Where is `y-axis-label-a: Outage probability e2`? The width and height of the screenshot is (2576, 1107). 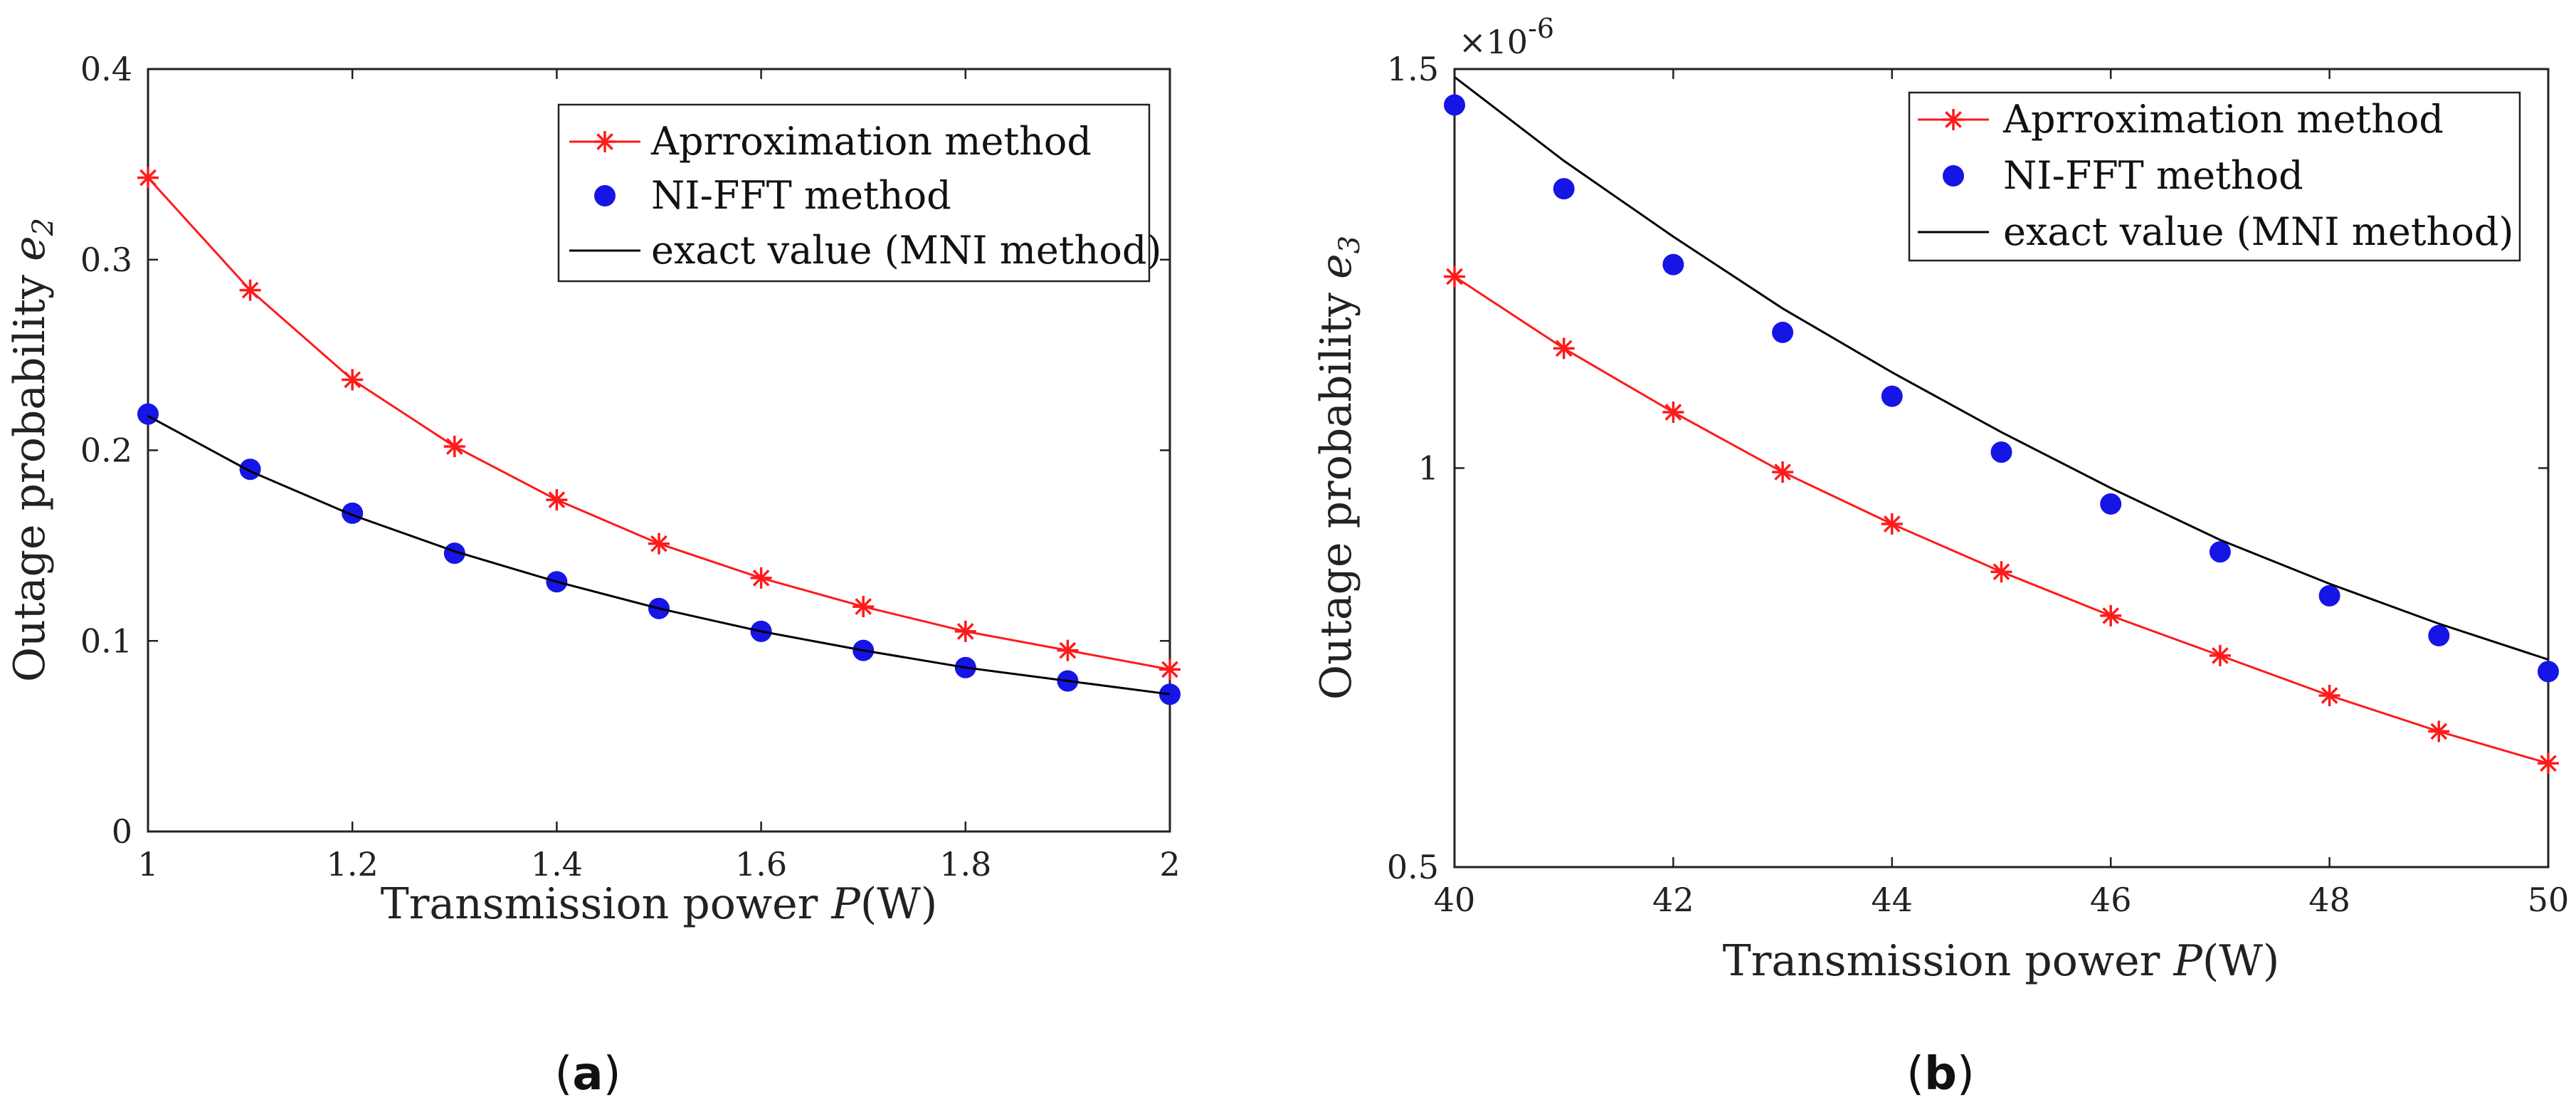 y-axis-label-a: Outage probability e2 is located at coordinates (32, 450).